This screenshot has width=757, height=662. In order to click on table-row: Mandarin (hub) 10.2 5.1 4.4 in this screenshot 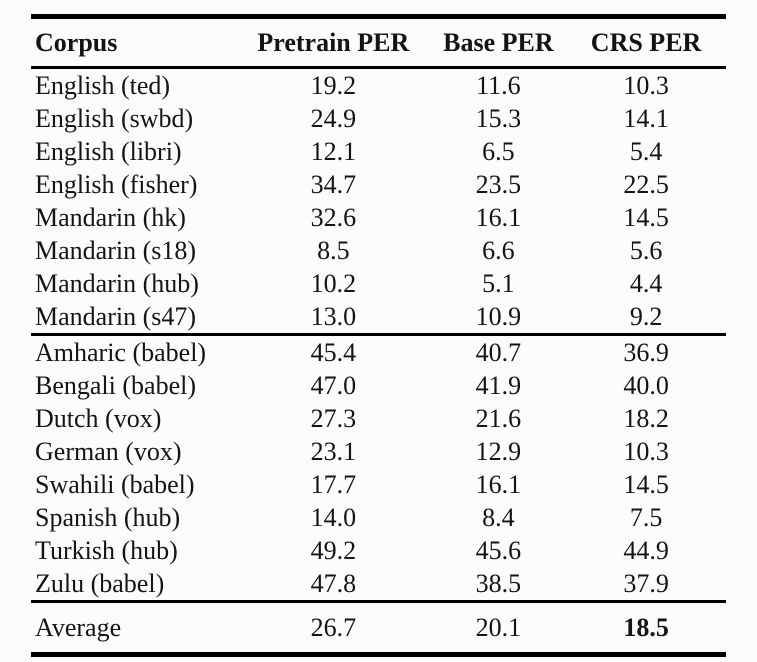, I will do `click(378, 283)`.